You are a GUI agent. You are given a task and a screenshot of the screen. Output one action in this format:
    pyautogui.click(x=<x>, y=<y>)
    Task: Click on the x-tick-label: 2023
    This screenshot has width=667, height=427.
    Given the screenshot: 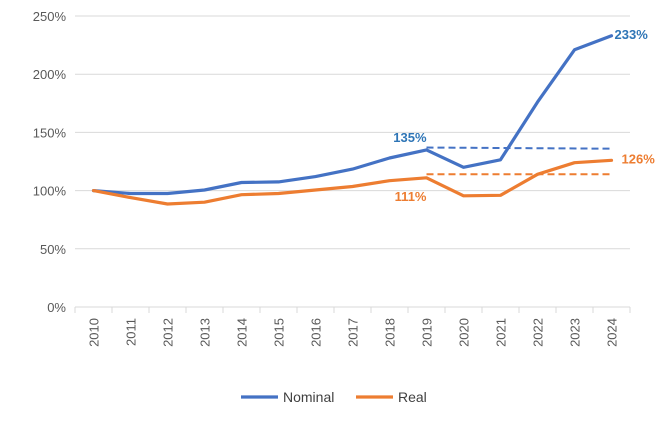 What is the action you would take?
    pyautogui.click(x=575, y=332)
    